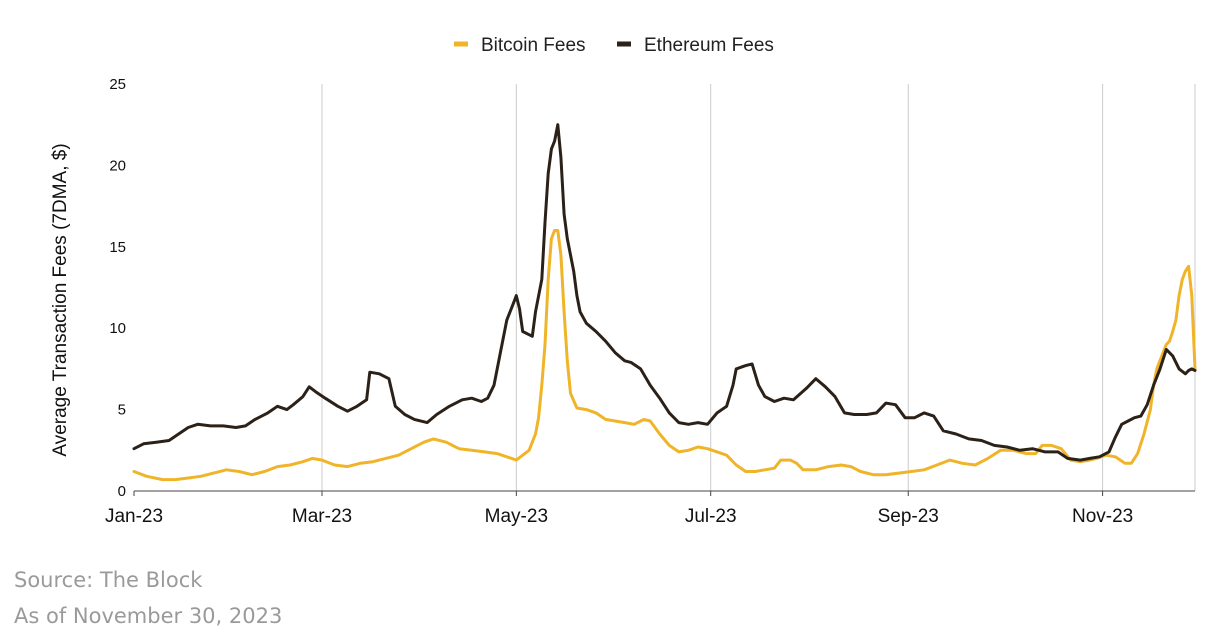 The height and width of the screenshot is (642, 1226). I want to click on x-tick-label: Jan-23, so click(134, 516).